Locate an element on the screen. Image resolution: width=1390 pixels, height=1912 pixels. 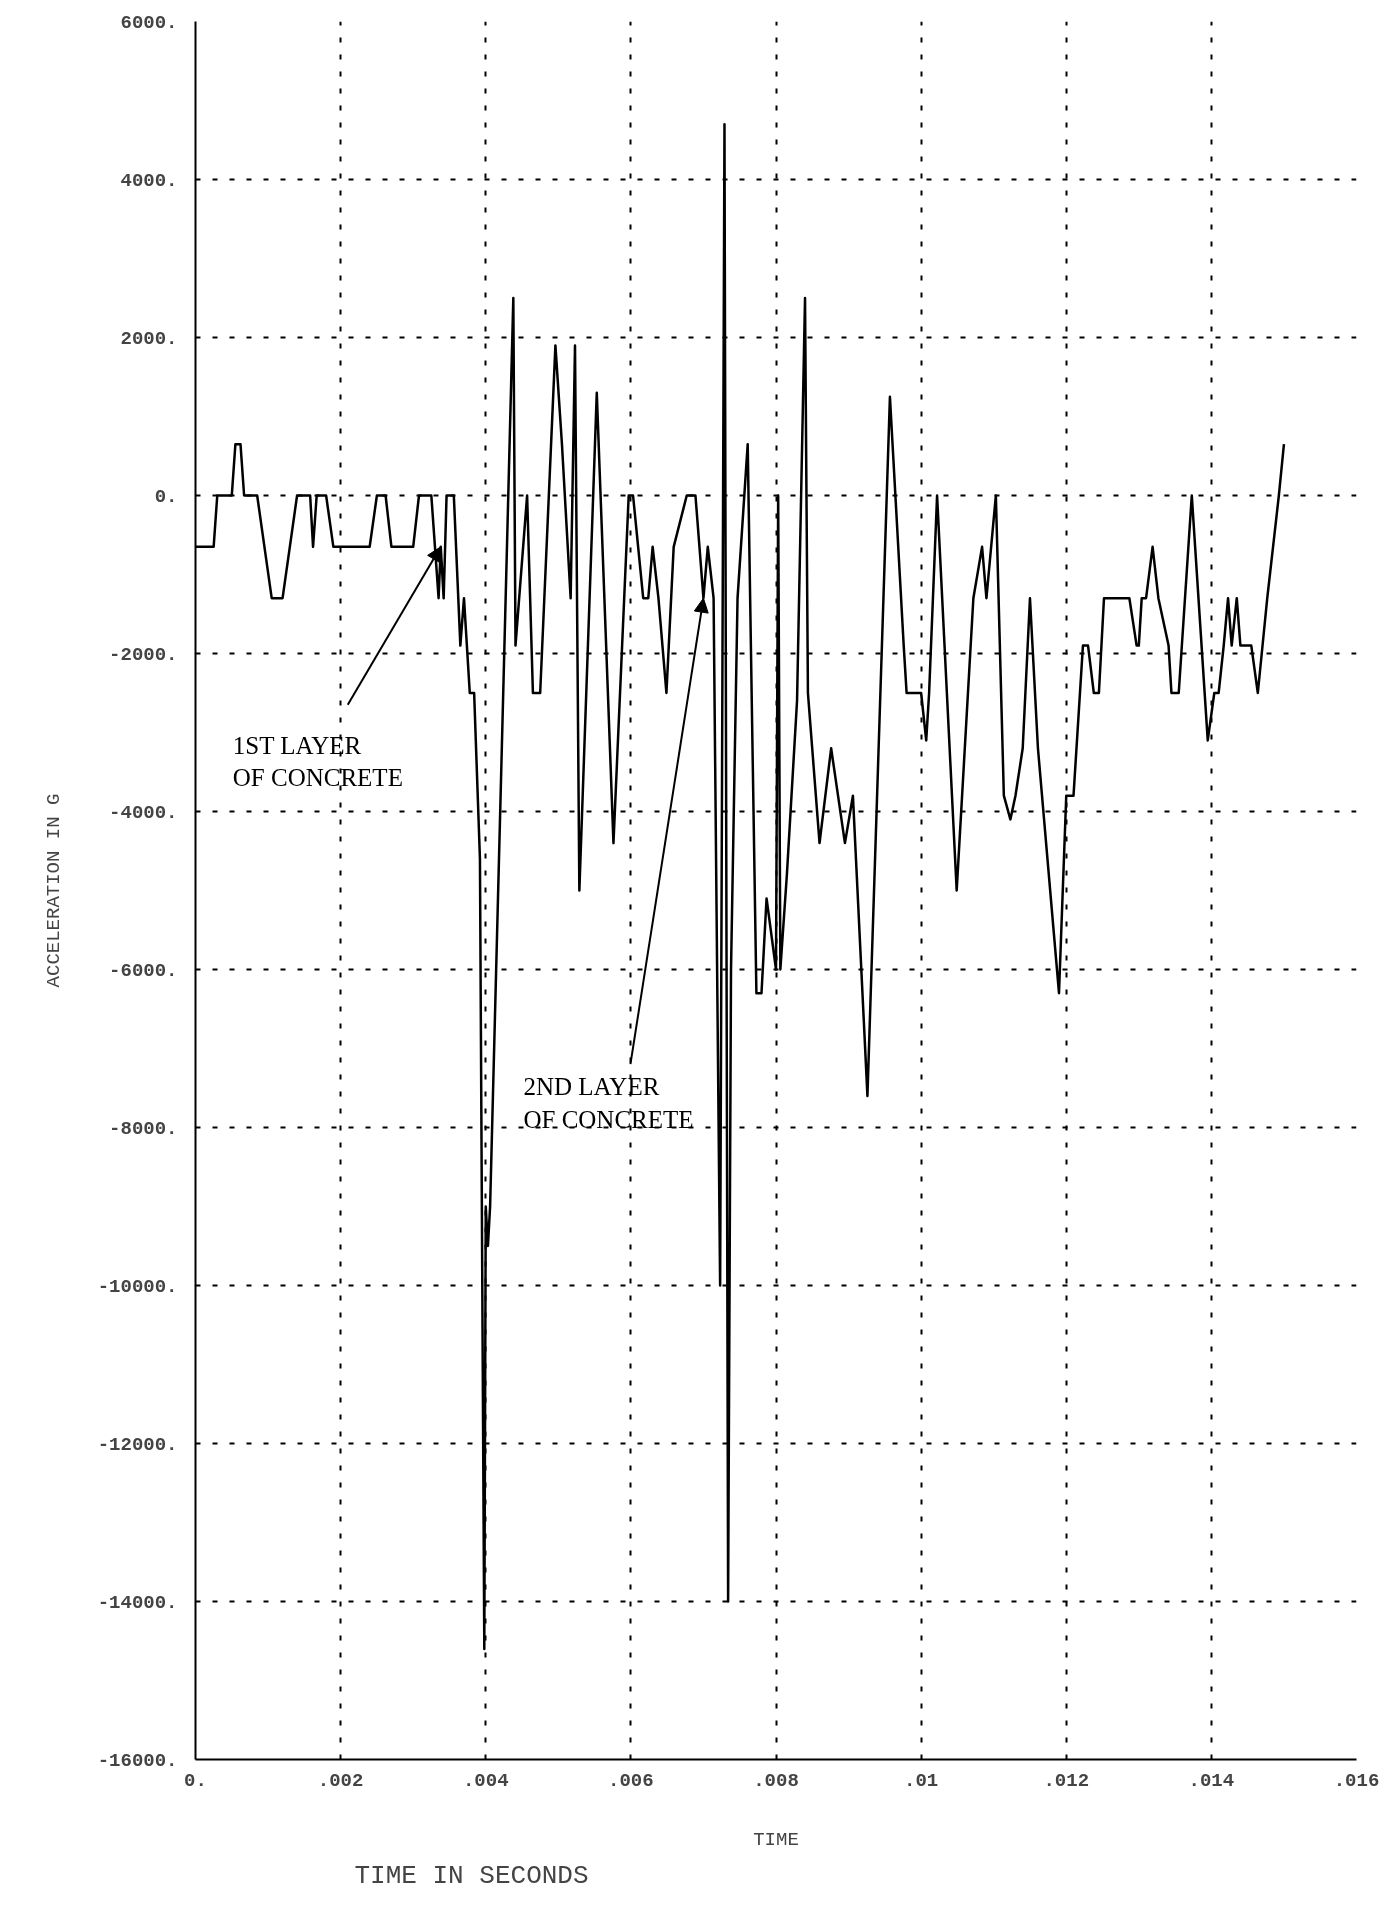
x-tick-label: .002 is located at coordinates (340, 1780).